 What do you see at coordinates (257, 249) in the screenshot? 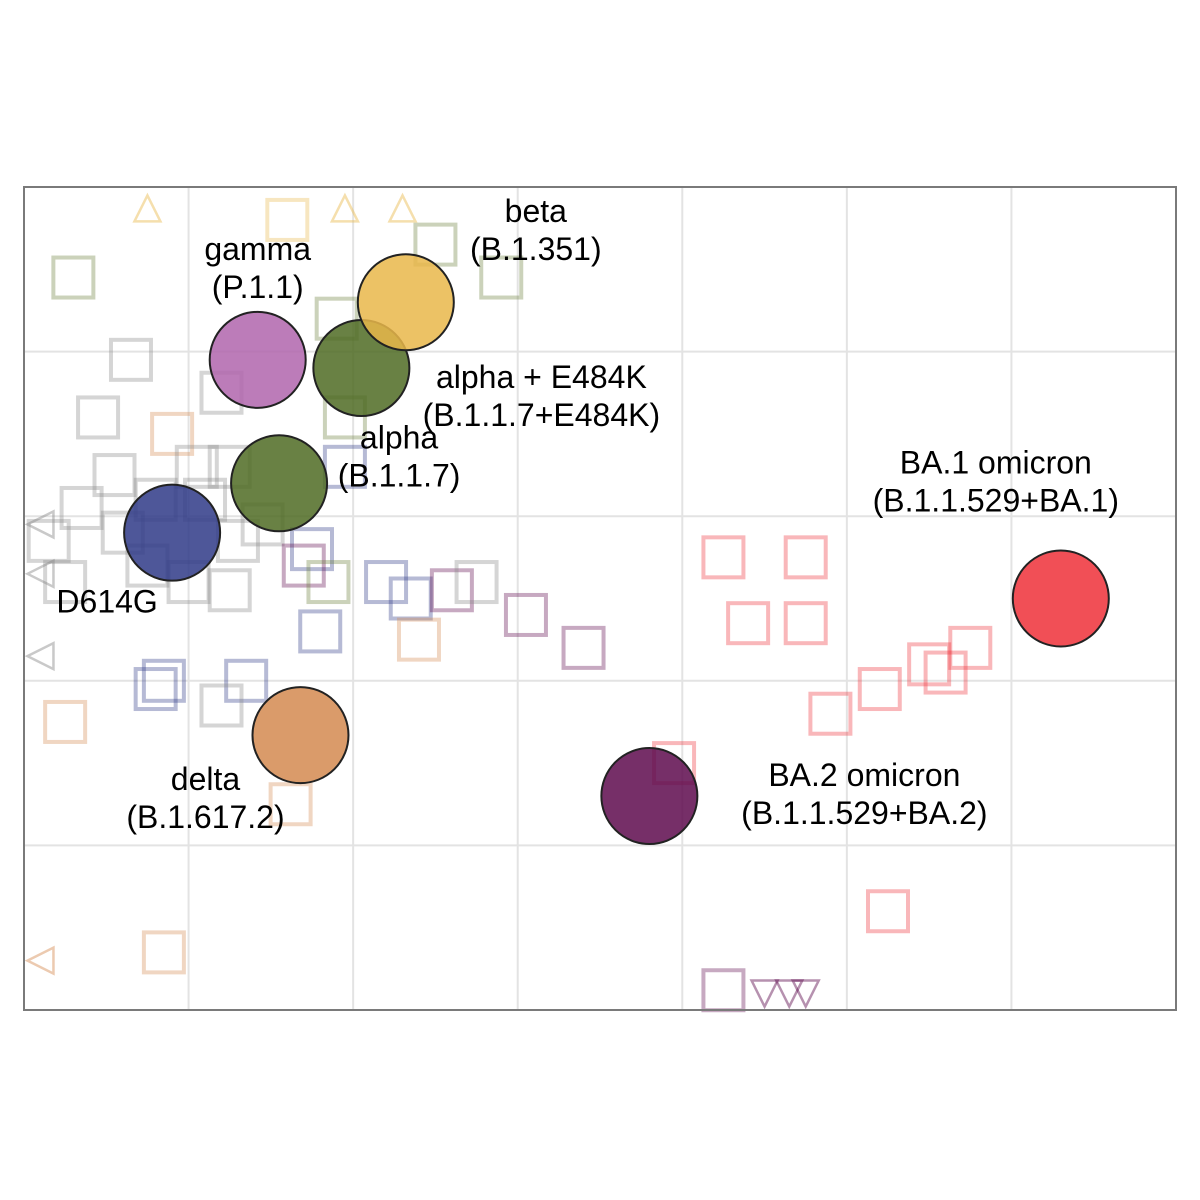
I see `antigen-label-line: gamma` at bounding box center [257, 249].